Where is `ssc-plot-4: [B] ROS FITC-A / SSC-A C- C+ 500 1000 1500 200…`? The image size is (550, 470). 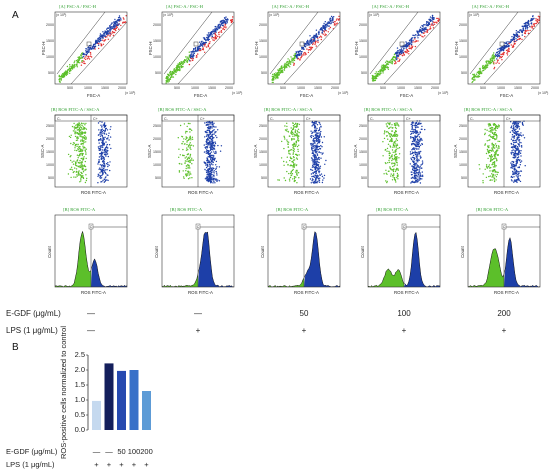
ssc-plot-4: [B] ROS FITC-A / SSC-A C- C+ 500 1000 1500 200… is located at coordinates (397, 151).